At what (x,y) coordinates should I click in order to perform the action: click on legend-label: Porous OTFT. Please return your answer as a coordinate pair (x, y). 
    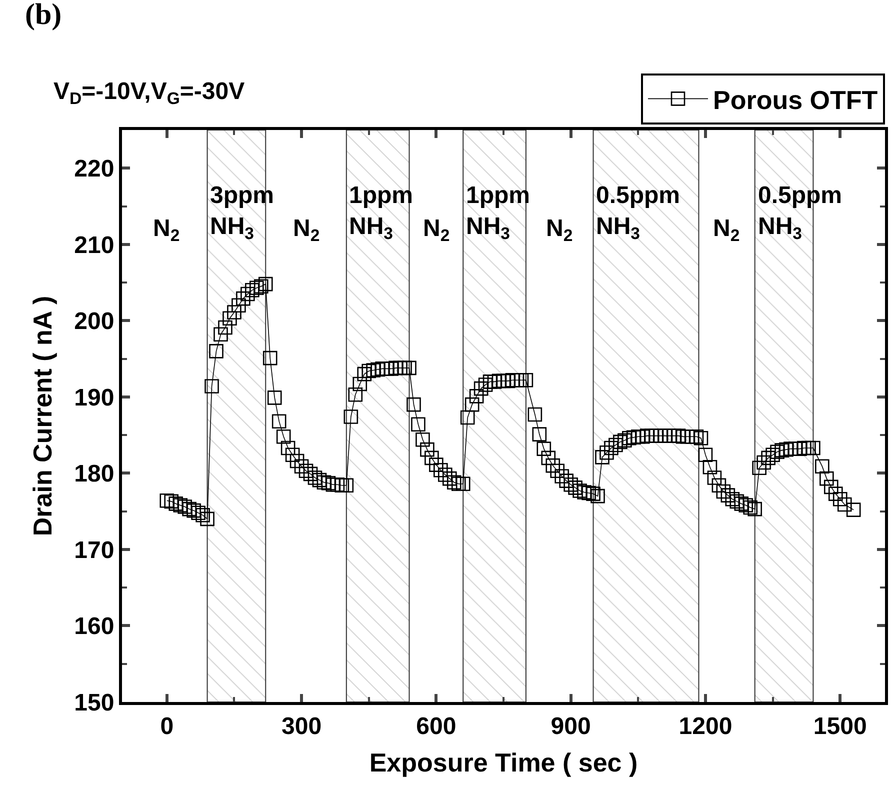
    Looking at the image, I should click on (795, 99).